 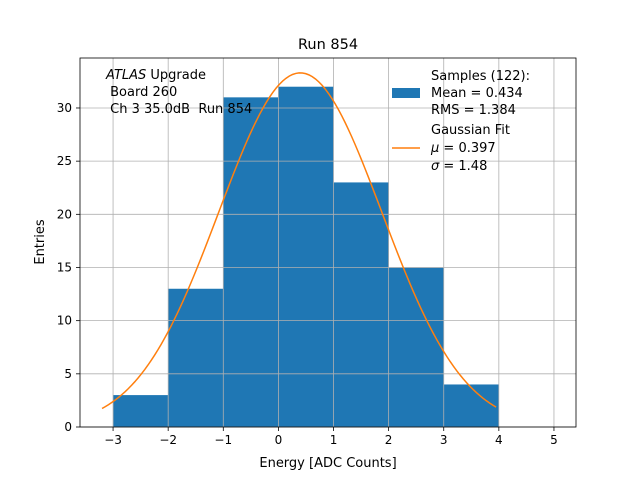 What do you see at coordinates (64, 214) in the screenshot?
I see `y-tick-label-4: 20` at bounding box center [64, 214].